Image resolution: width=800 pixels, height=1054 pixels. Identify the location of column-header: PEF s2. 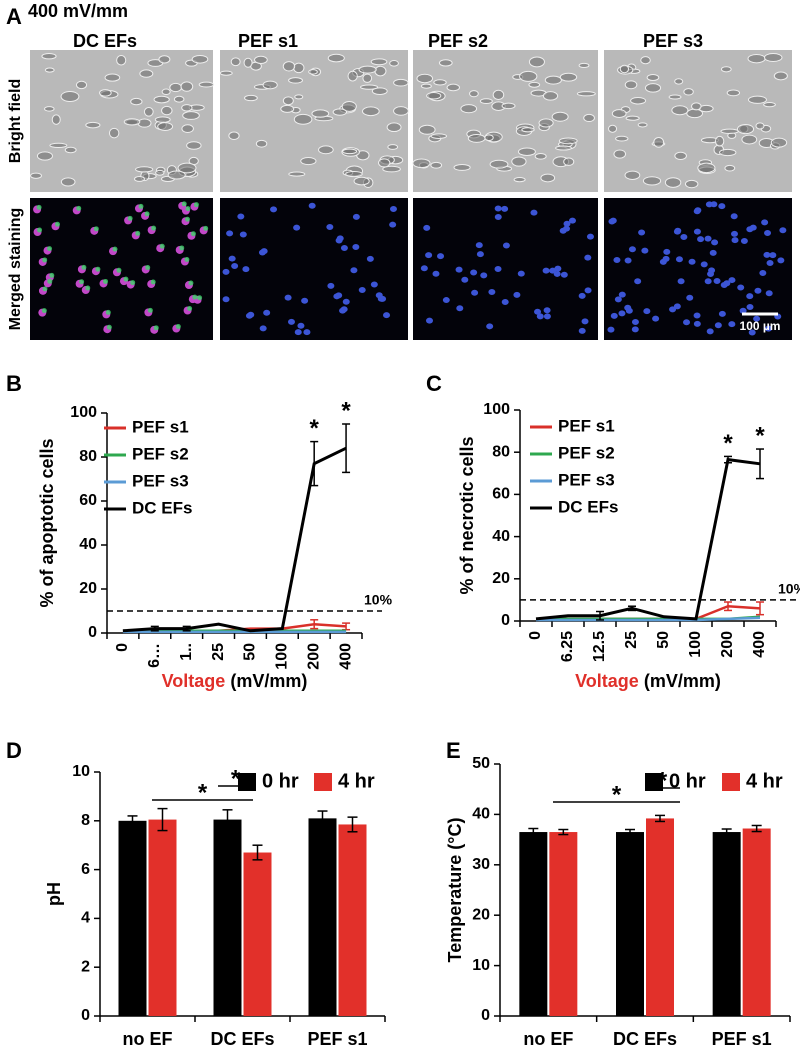
(458, 41).